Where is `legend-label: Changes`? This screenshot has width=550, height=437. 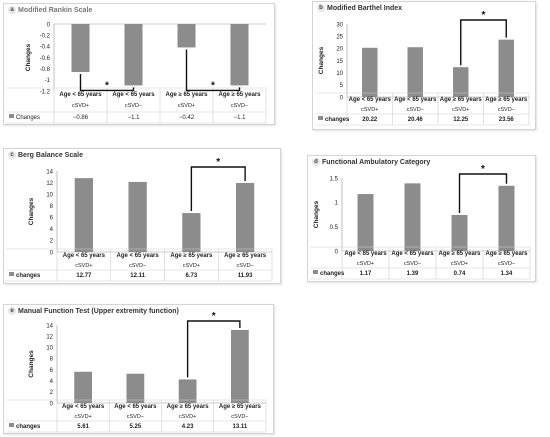 legend-label: Changes is located at coordinates (28, 118).